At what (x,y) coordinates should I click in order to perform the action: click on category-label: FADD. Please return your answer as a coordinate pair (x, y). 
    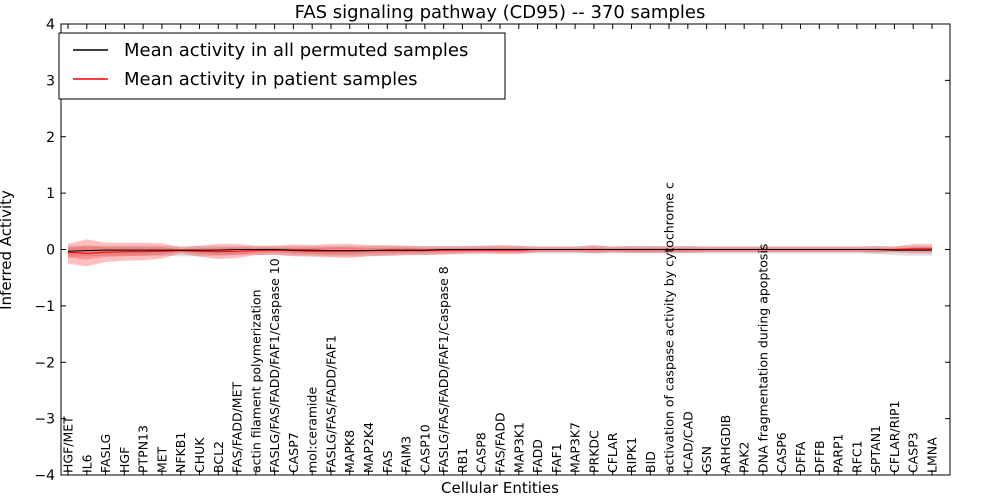
    Looking at the image, I should click on (537, 456).